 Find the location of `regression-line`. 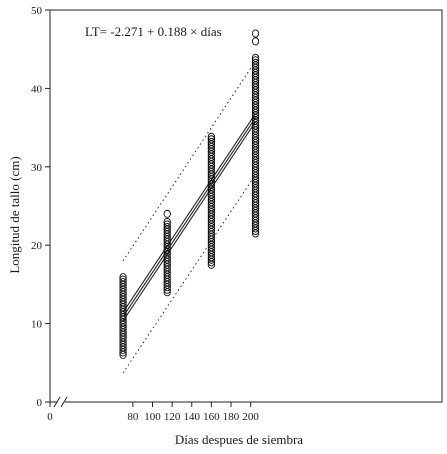

regression-line is located at coordinates (189, 217).